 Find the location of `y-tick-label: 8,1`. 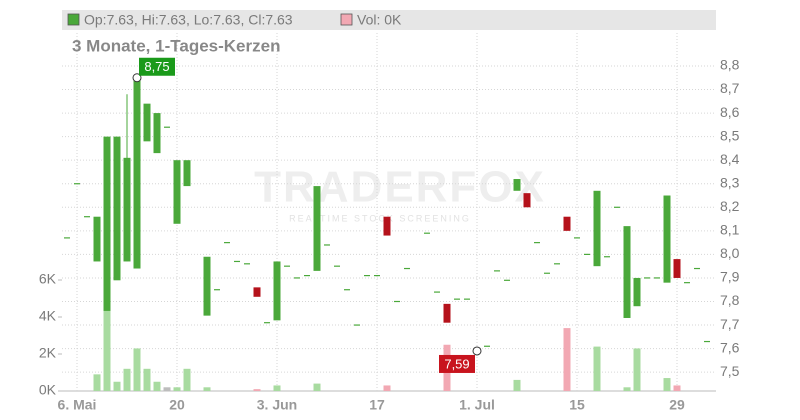

y-tick-label: 8,1 is located at coordinates (730, 230).